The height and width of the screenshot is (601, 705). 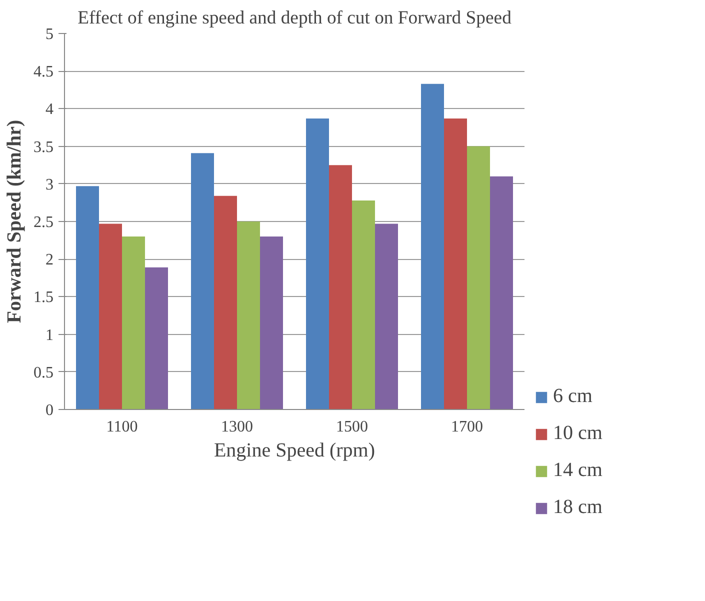 I want to click on y-axis-title: Forward Speed (km/hr), so click(x=15, y=222).